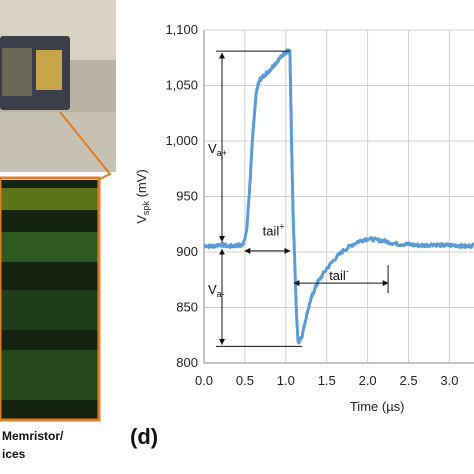  I want to click on x-axis-label: Time (µs), so click(377, 406).